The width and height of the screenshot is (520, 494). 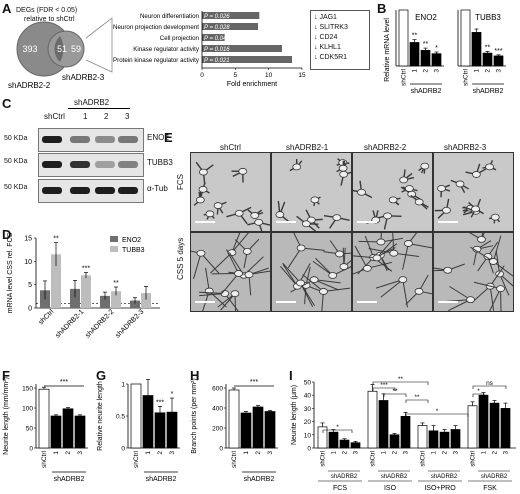 I want to click on go-term-pvalue: P = 0.044, so click(x=217, y=39).